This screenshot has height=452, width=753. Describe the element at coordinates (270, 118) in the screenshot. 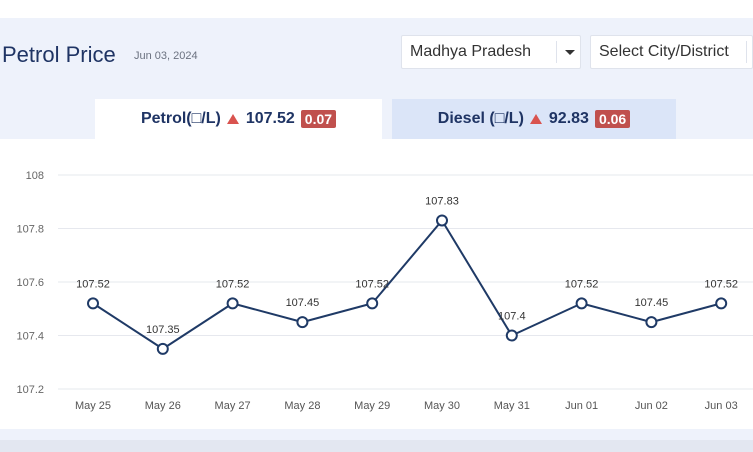

I see `tab-petrol-price: 107.52` at that location.